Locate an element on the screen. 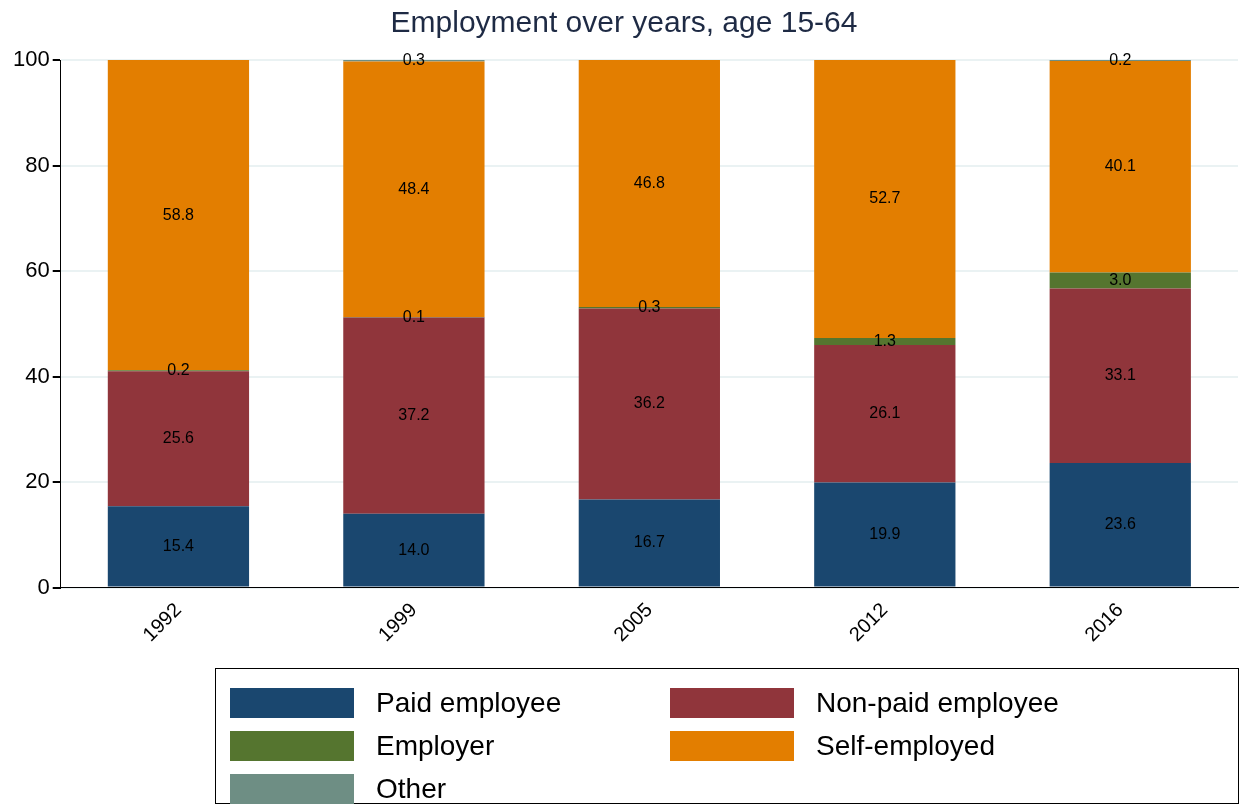 Image resolution: width=1248 pixels, height=806 pixels. data-label: 19.9 is located at coordinates (885, 533).